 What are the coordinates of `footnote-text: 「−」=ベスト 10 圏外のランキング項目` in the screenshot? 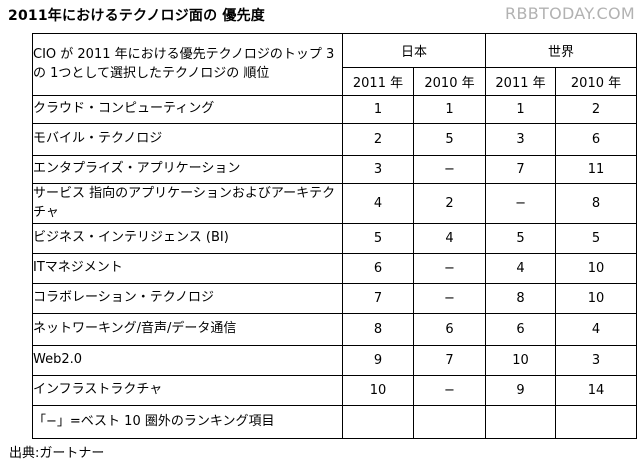 It's located at (187, 422).